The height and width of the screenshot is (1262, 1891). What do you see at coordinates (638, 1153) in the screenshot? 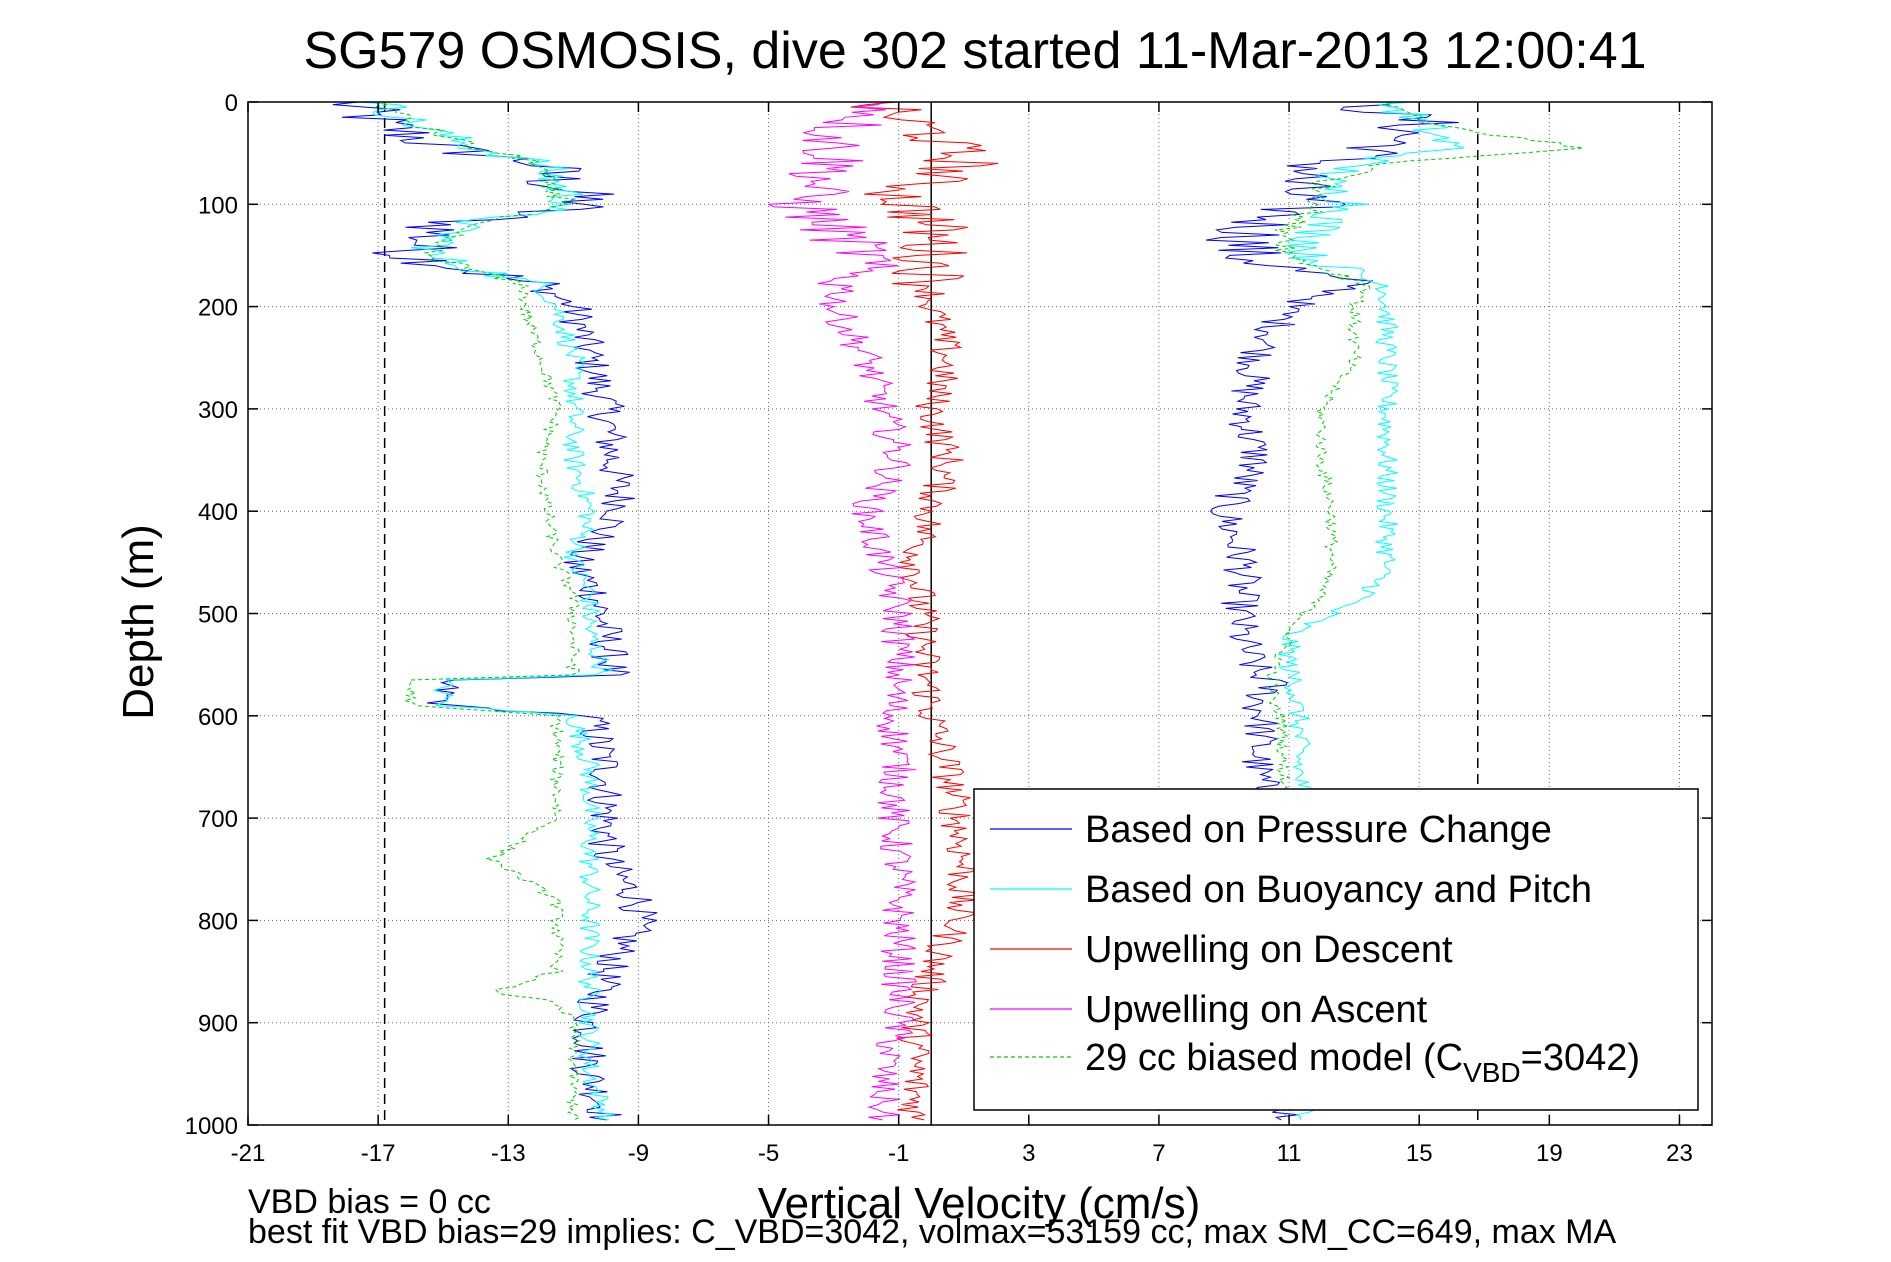
I see `x-tick-label: -9` at bounding box center [638, 1153].